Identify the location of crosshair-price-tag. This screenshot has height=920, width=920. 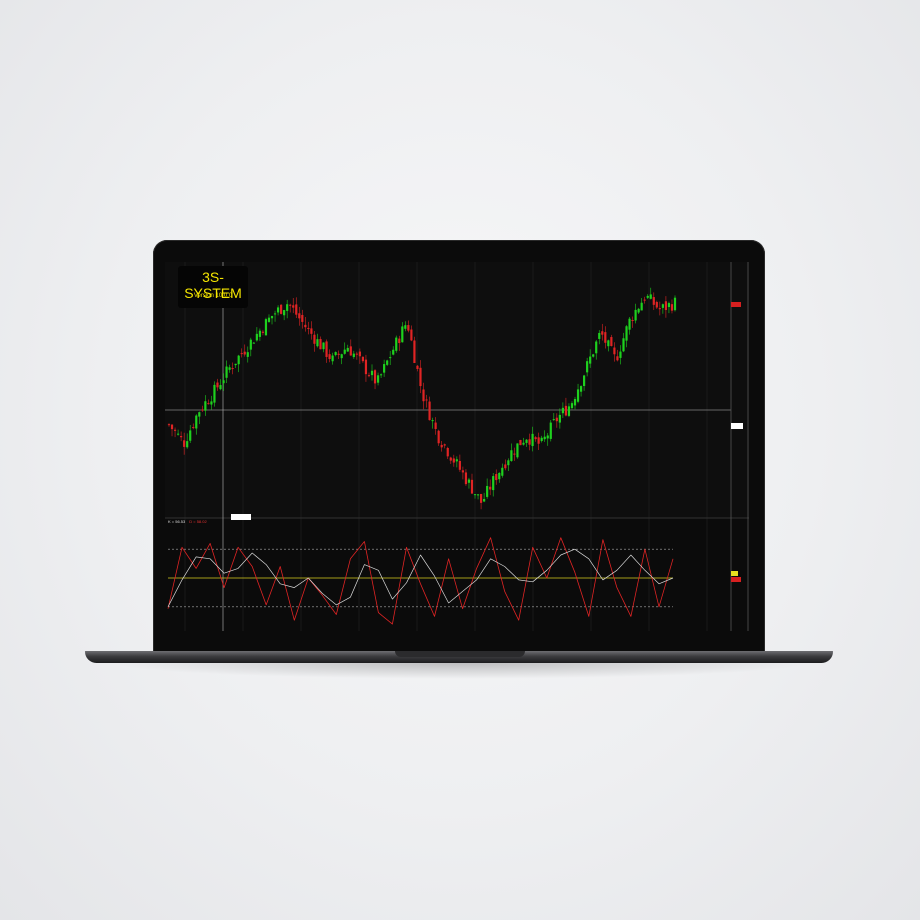
(737, 426).